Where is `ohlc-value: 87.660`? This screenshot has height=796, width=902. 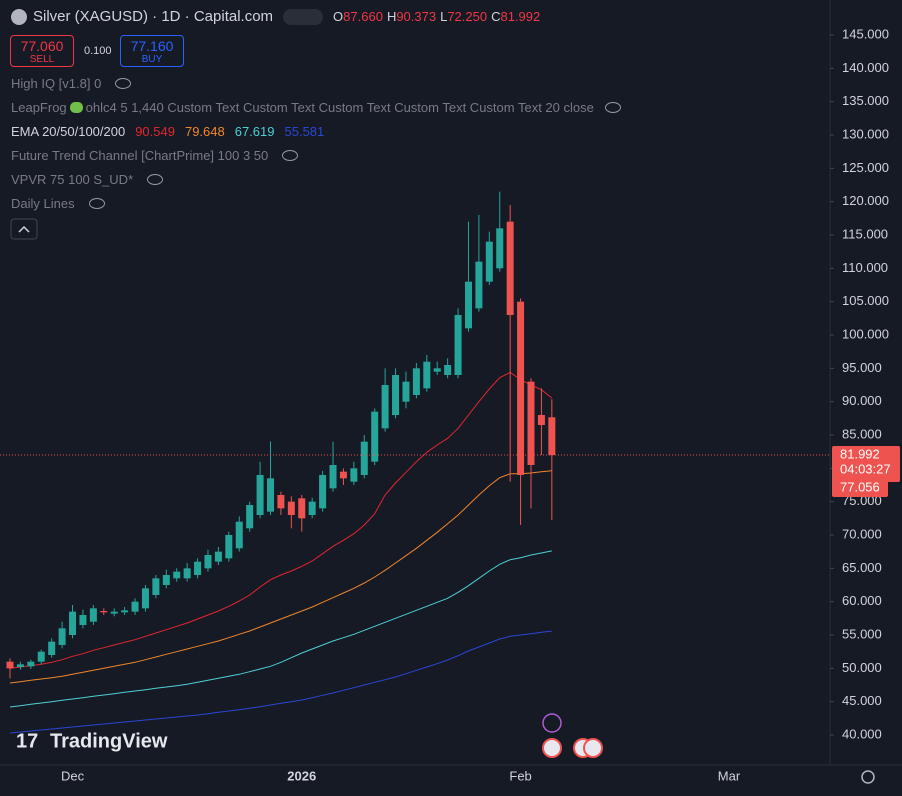 ohlc-value: 87.660 is located at coordinates (363, 16).